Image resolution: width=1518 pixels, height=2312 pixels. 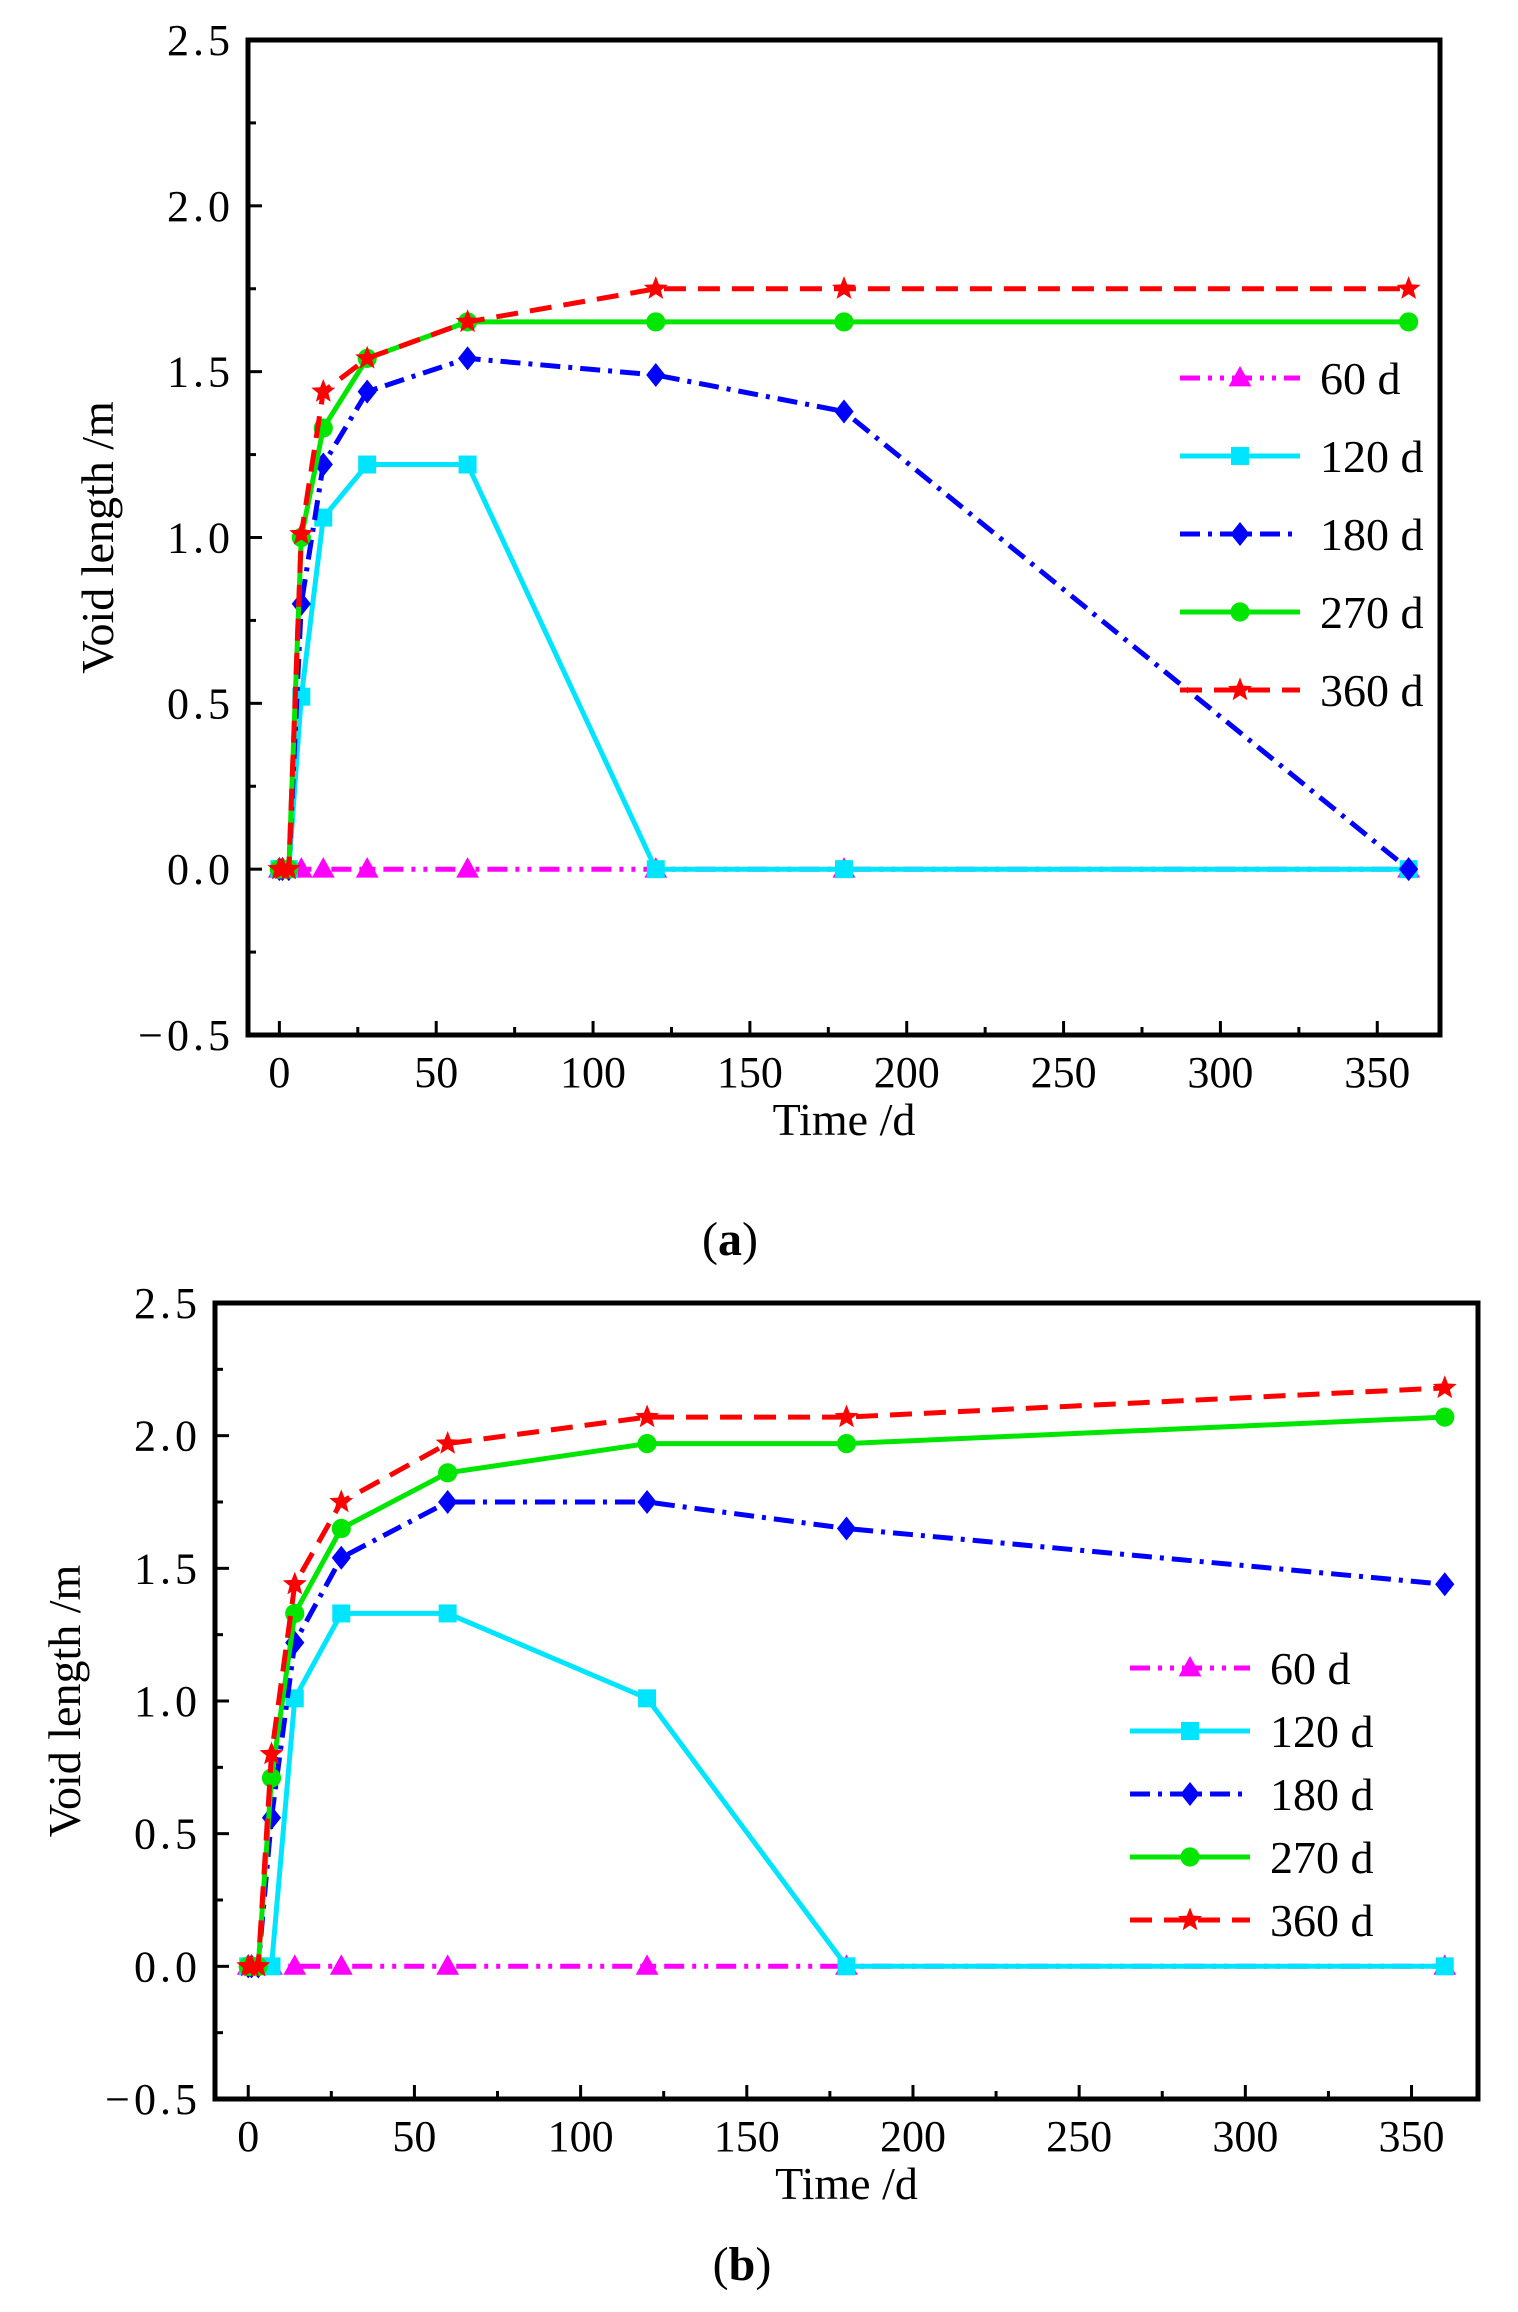 I want to click on x-axis-label: Time /d, so click(x=844, y=1119).